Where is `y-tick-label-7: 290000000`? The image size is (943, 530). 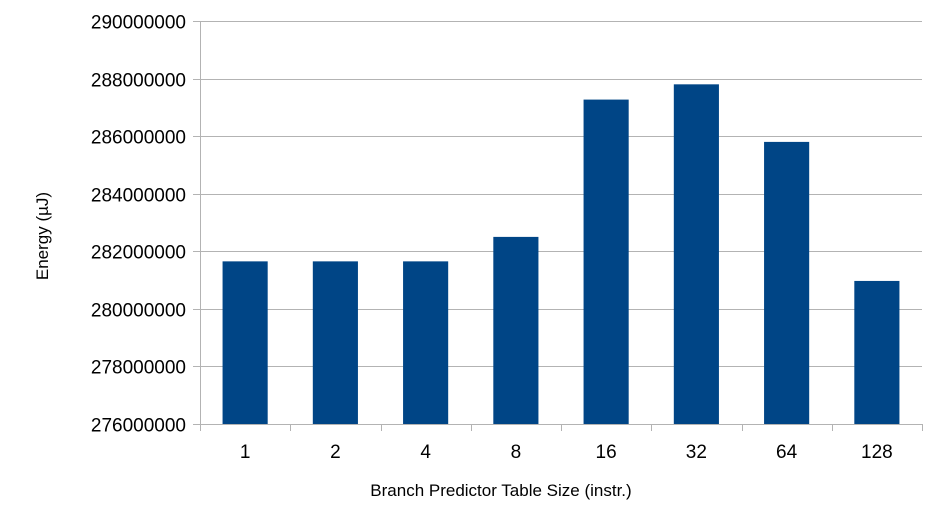
y-tick-label-7: 290000000 is located at coordinates (138, 23).